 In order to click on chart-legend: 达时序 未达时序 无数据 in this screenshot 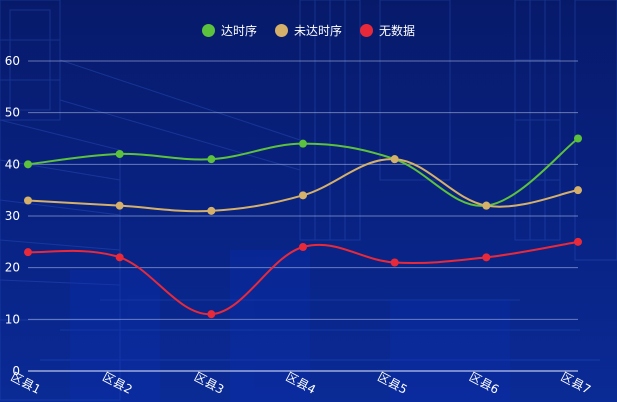, I will do `click(308, 30)`.